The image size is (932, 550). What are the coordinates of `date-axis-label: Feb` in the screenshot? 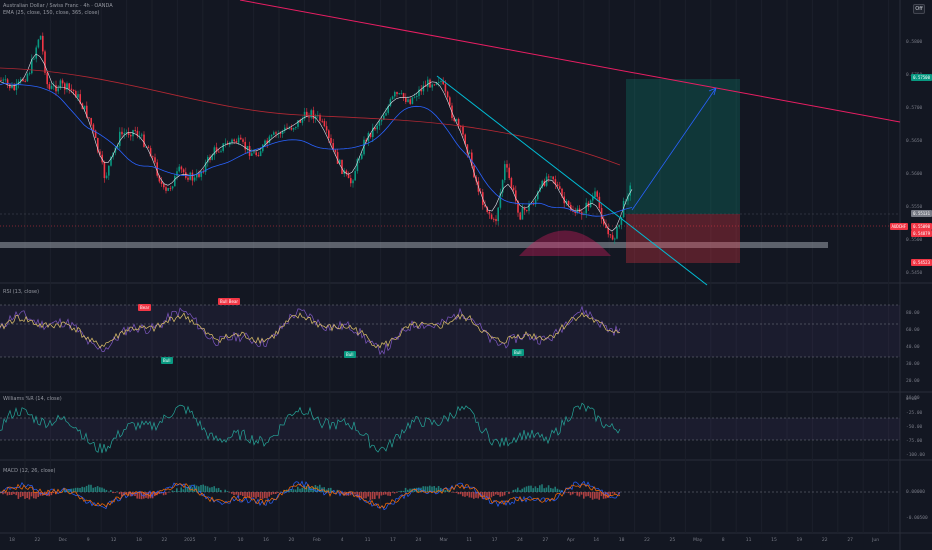 It's located at (316, 540).